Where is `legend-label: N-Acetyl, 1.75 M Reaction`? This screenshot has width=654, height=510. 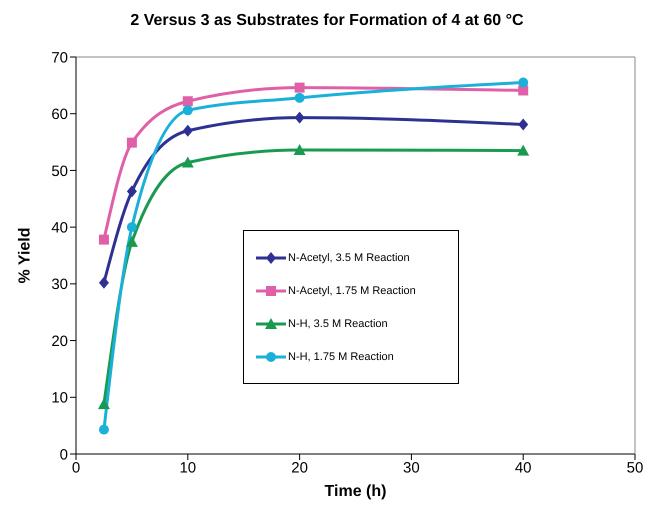
legend-label: N-Acetyl, 1.75 M Reaction is located at coordinates (352, 290).